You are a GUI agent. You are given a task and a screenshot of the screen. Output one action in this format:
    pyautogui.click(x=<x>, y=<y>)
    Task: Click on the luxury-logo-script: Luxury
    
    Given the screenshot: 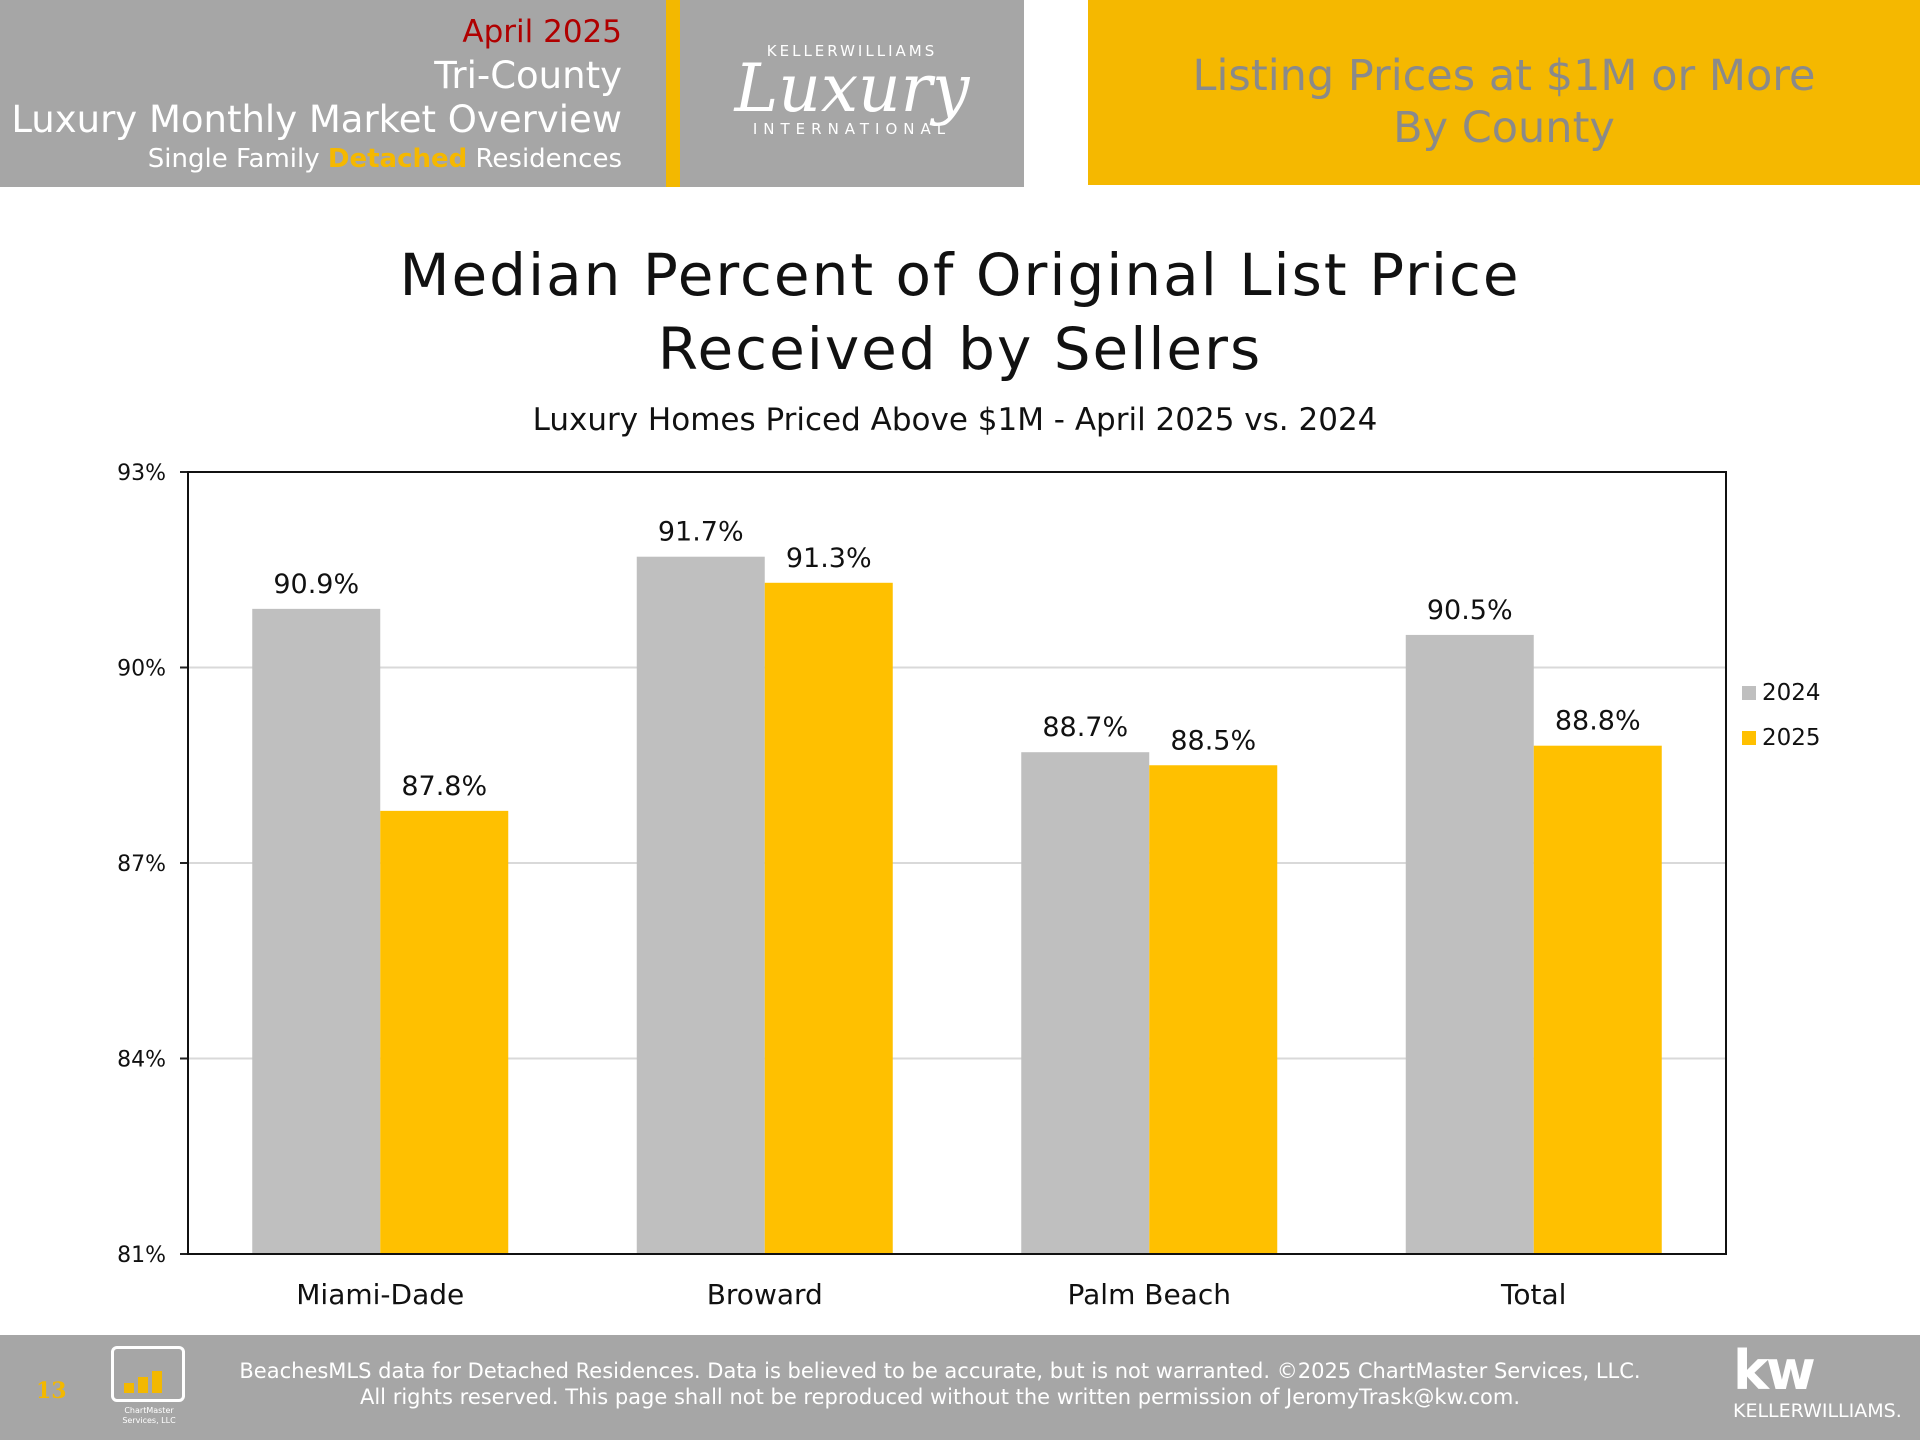 What is the action you would take?
    pyautogui.click(x=852, y=88)
    